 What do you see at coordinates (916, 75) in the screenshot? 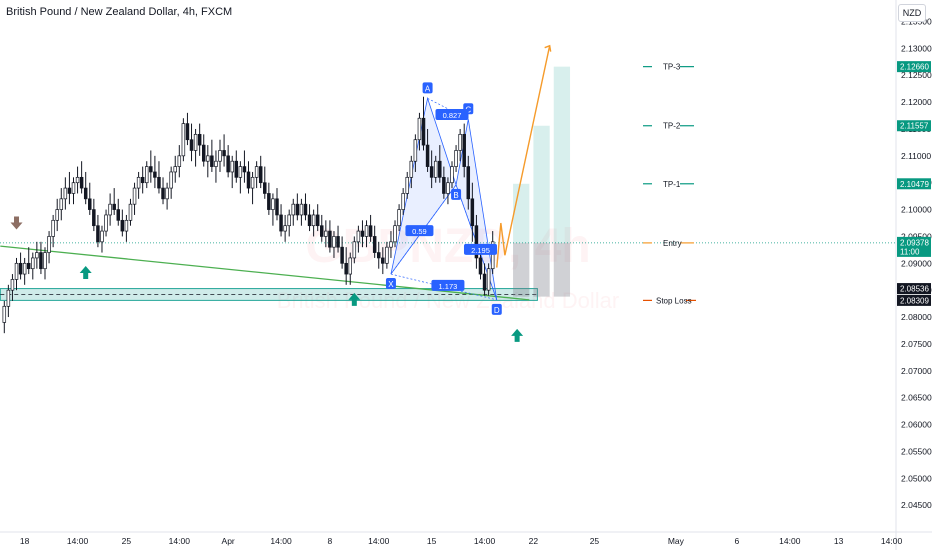
I see `y-tick-label: 2.12500` at bounding box center [916, 75].